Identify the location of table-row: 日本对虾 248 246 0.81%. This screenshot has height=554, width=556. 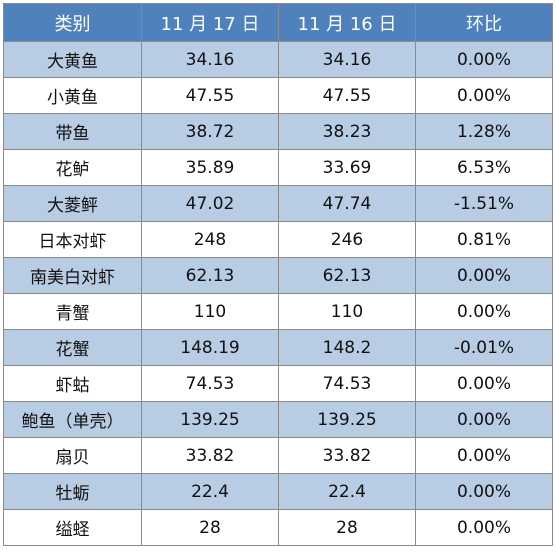
(278, 239).